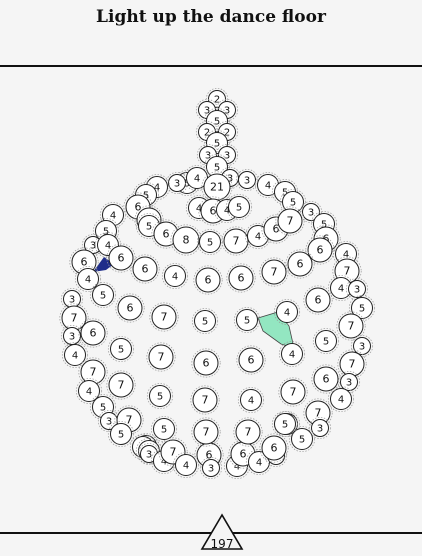 Image resolution: width=422 pixels, height=556 pixels. What do you see at coordinates (30, 30) in the screenshot?
I see `menu-button` at bounding box center [30, 30].